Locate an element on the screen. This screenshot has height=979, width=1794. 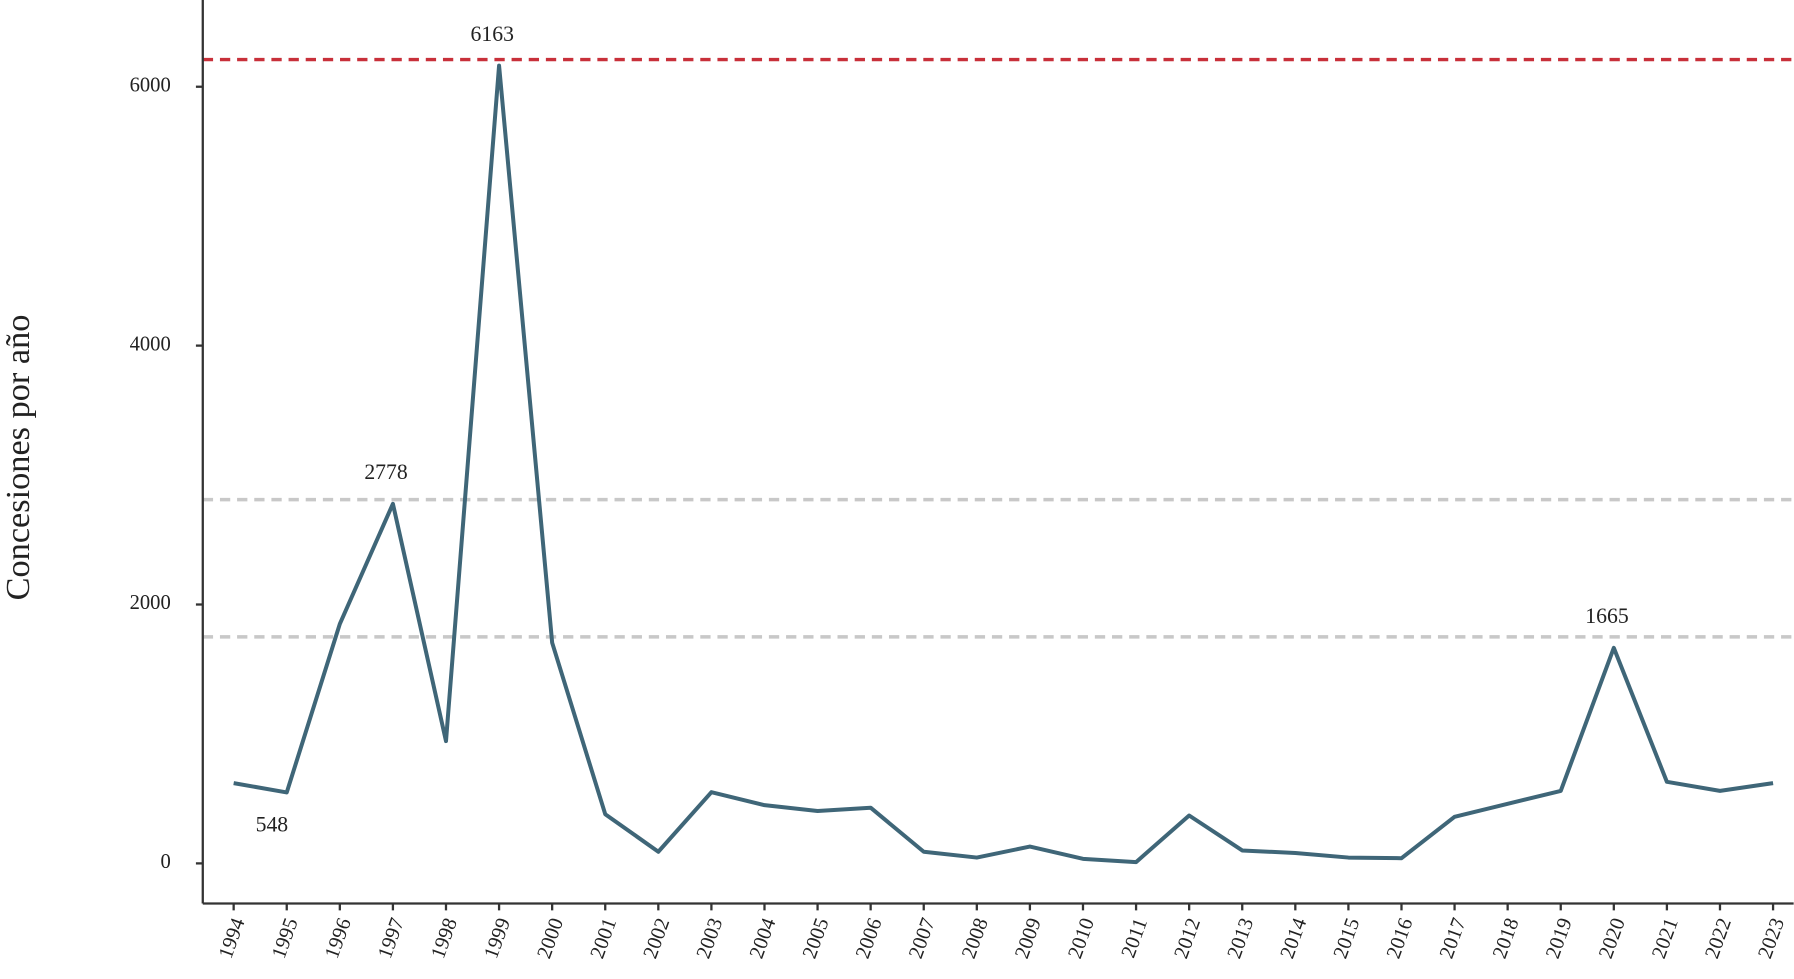
x-tick-label: 2023 is located at coordinates (1771, 938).